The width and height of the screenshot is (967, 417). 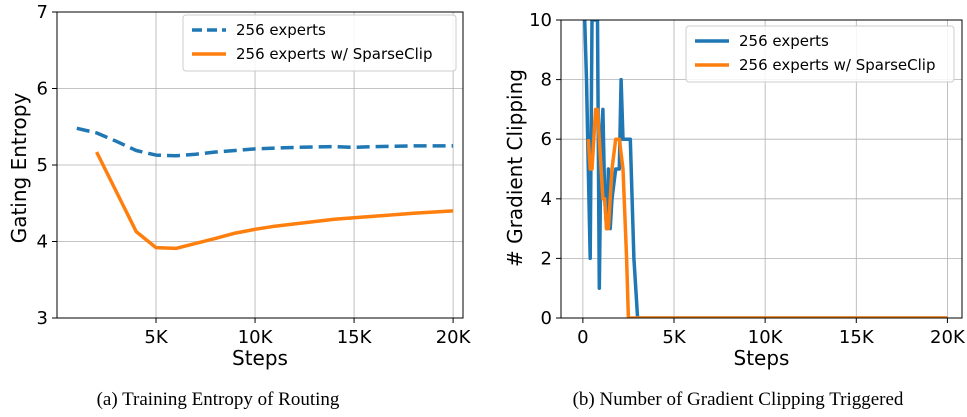 What do you see at coordinates (540, 20) in the screenshot?
I see `chart-1-y-tick-label: 10` at bounding box center [540, 20].